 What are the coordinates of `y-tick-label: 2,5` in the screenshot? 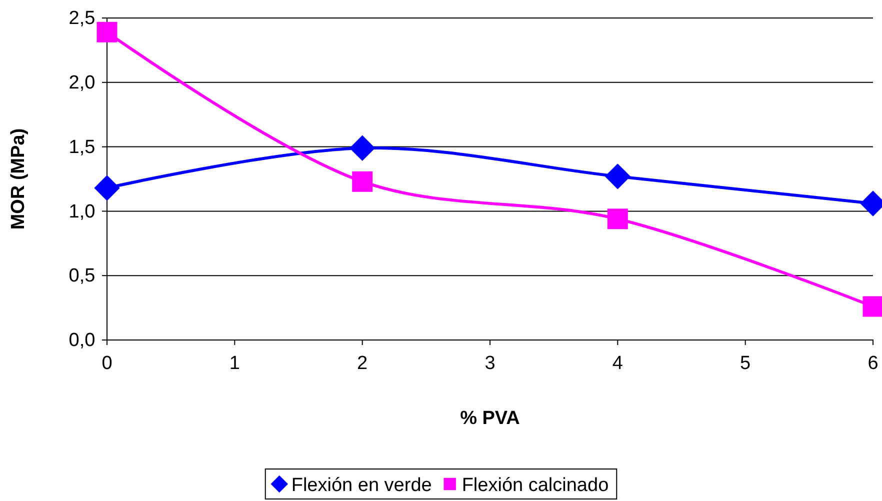 It's located at (82, 19).